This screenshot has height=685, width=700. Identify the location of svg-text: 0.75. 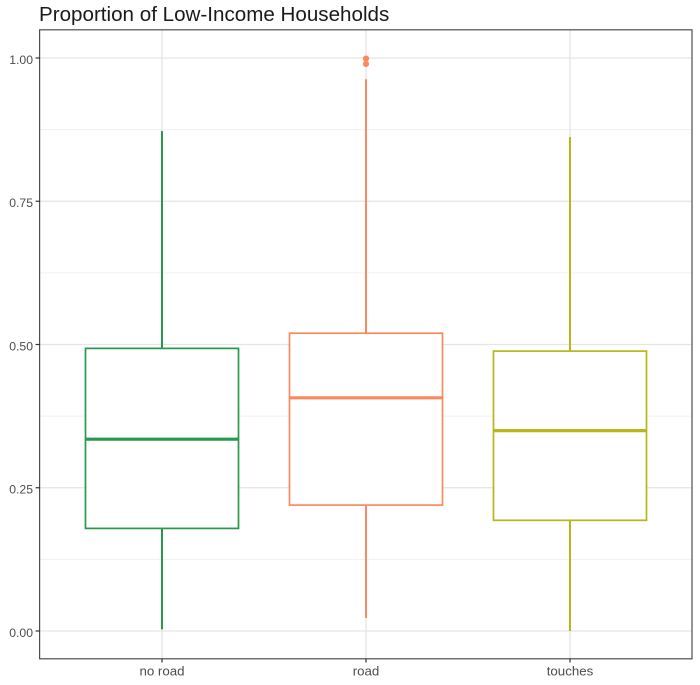
(21, 203).